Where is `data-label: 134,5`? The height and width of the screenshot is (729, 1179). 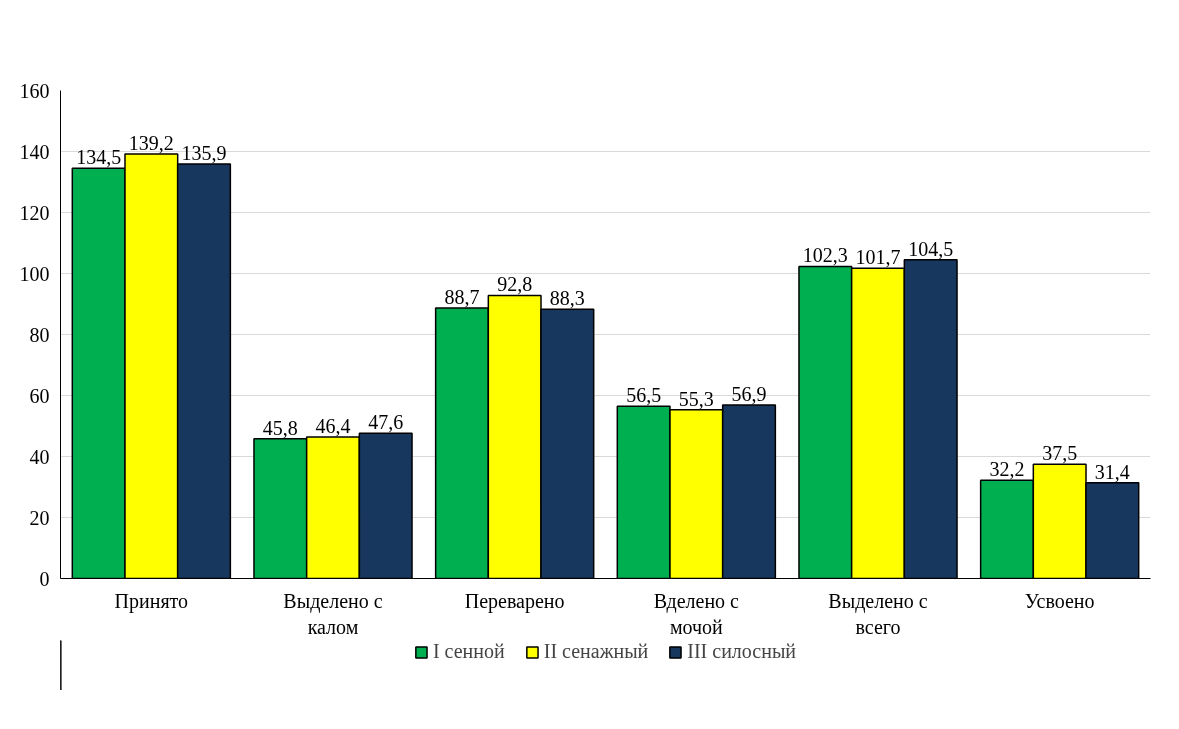 data-label: 134,5 is located at coordinates (99, 157).